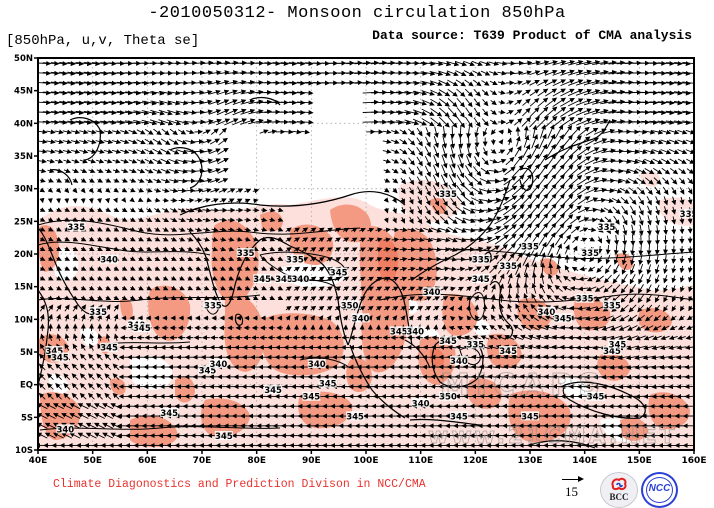  I want to click on svg-text: 10S, so click(24, 451).